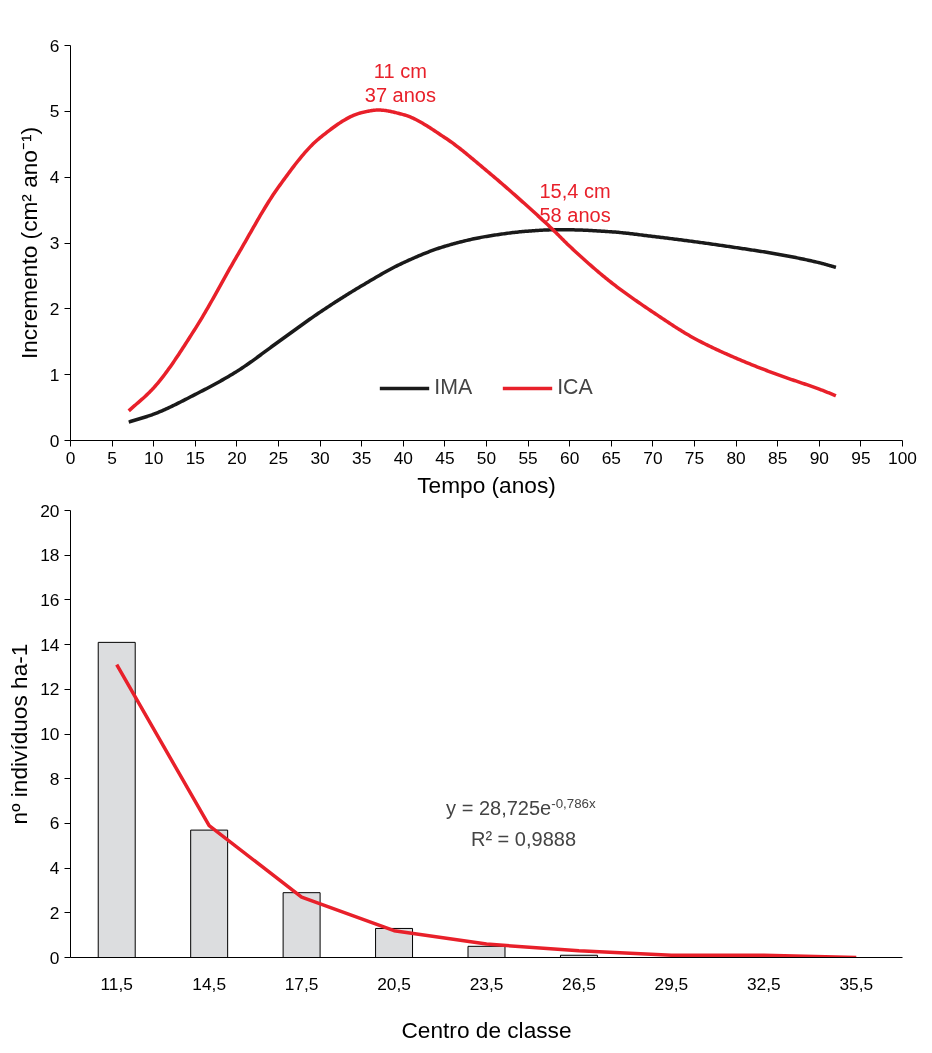 The width and height of the screenshot is (932, 1053). I want to click on x-tick-label: 14,5, so click(209, 983).